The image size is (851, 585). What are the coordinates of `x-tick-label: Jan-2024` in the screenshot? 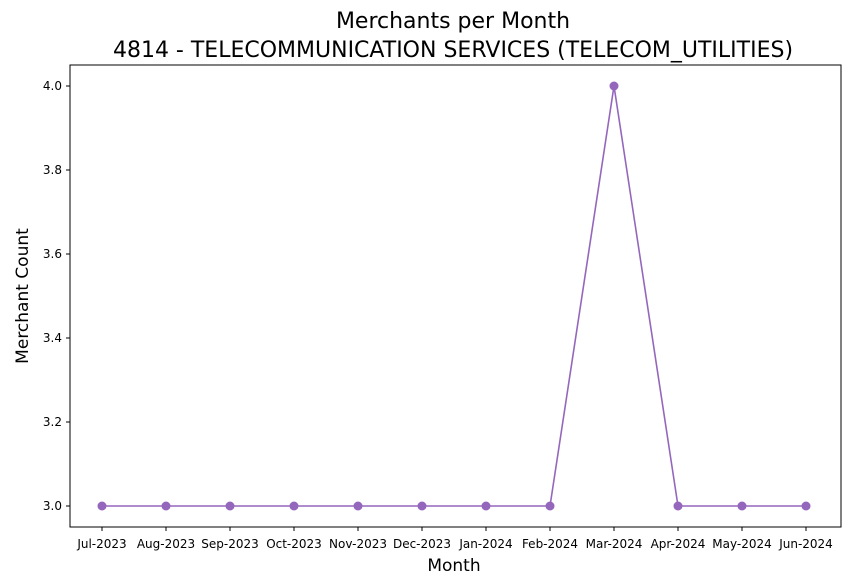 It's located at (485, 544).